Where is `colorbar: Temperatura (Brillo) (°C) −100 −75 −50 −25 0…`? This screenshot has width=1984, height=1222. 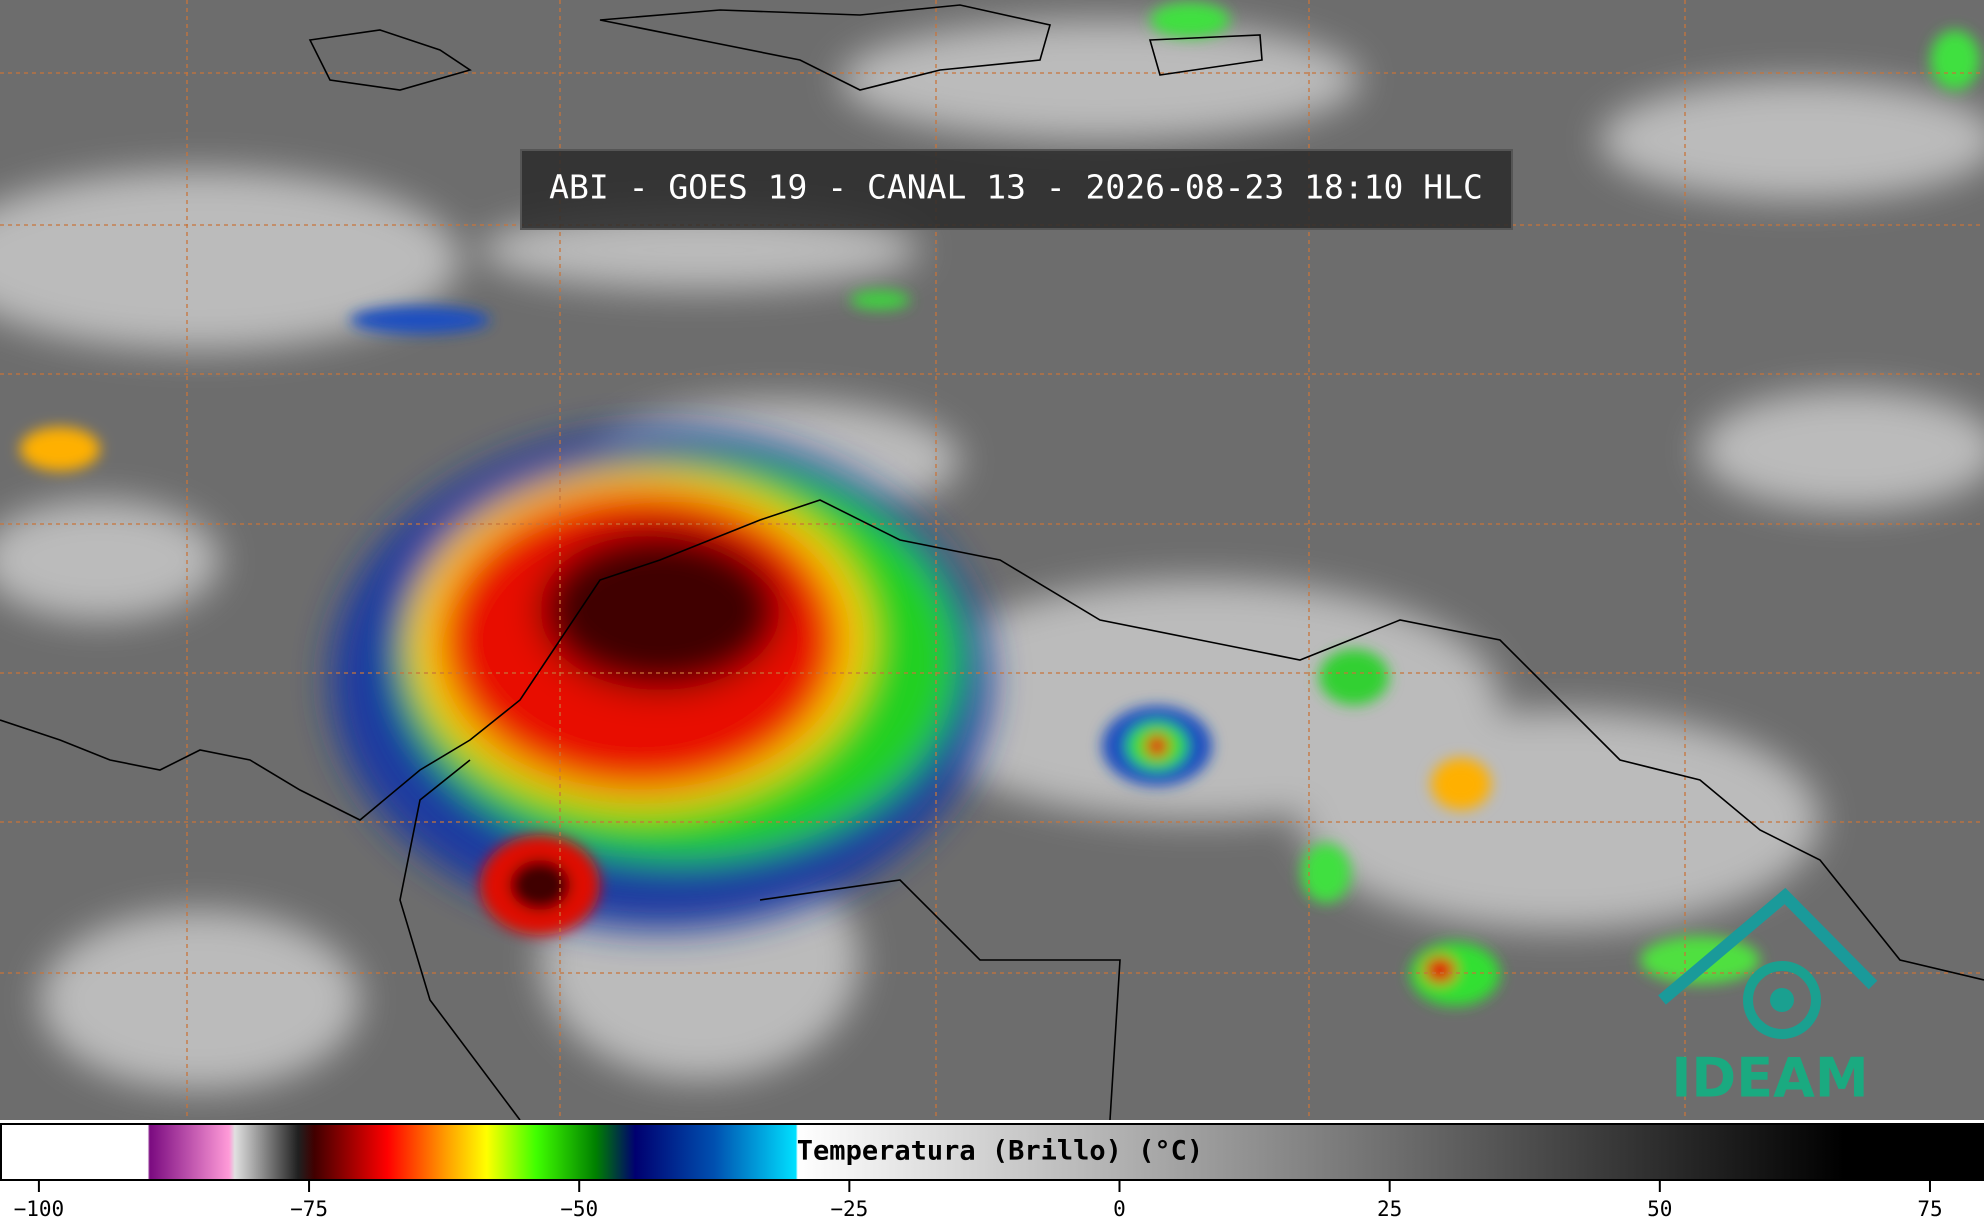 colorbar: Temperatura (Brillo) (°C) −100 −75 −50 −25 0… is located at coordinates (992, 1170).